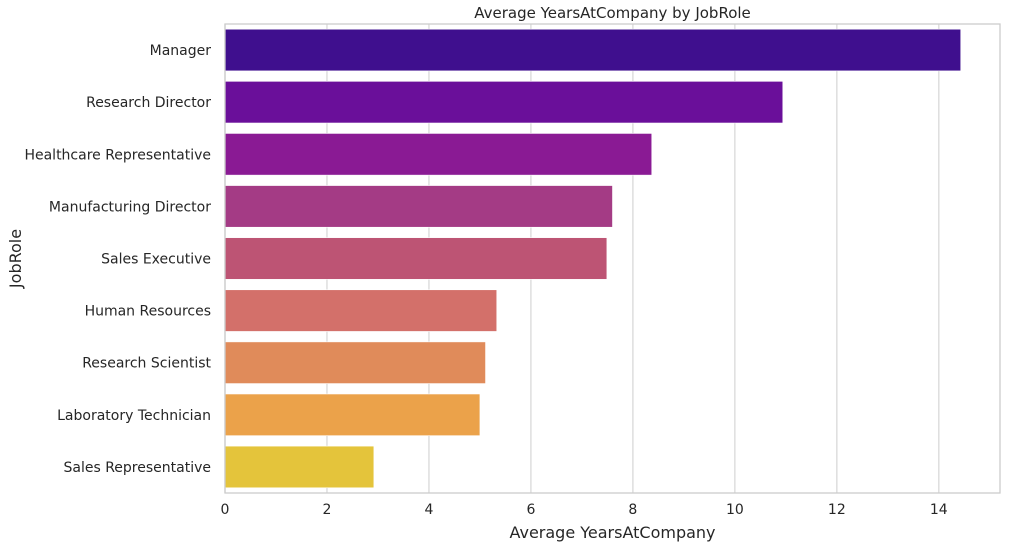 The height and width of the screenshot is (550, 1009). I want to click on y-axis-label: JobRole, so click(15, 259).